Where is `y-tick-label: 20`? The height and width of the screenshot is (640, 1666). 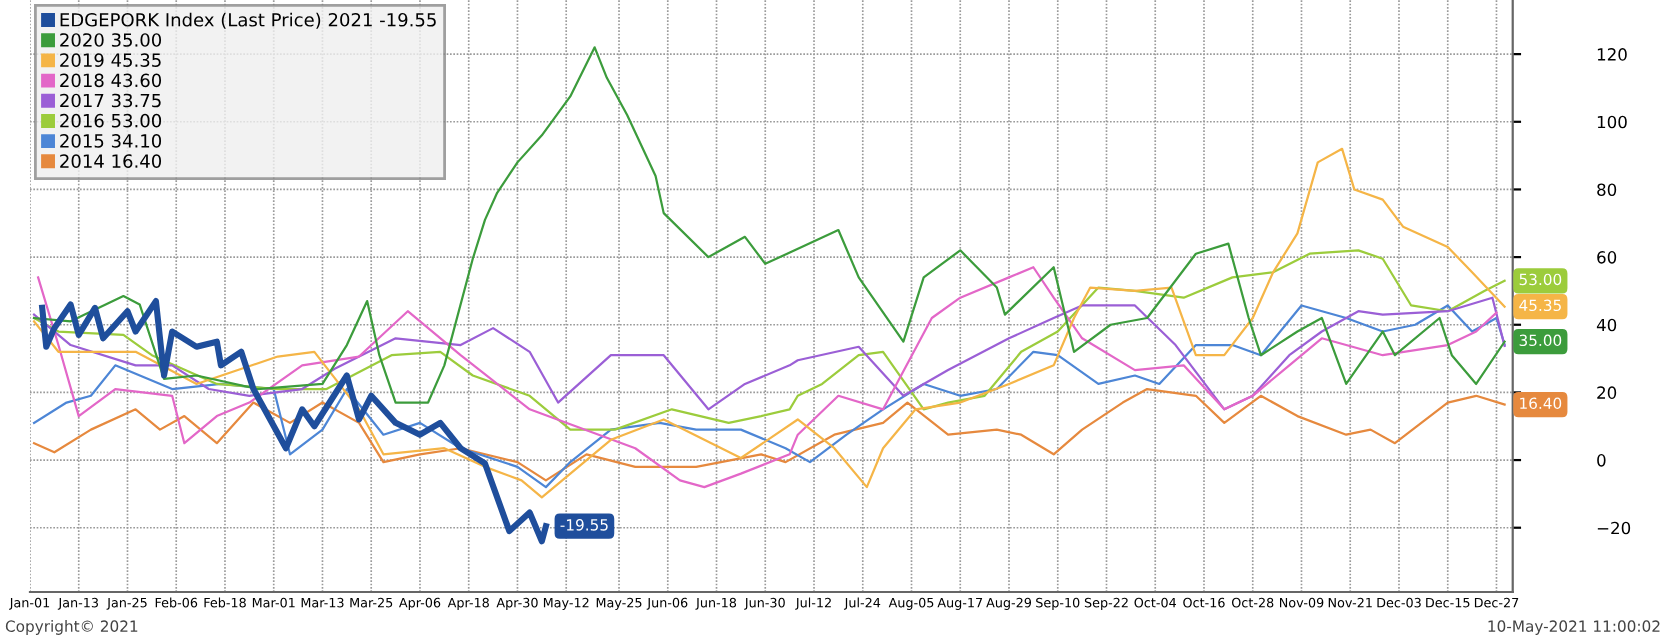
y-tick-label: 20 is located at coordinates (1607, 392).